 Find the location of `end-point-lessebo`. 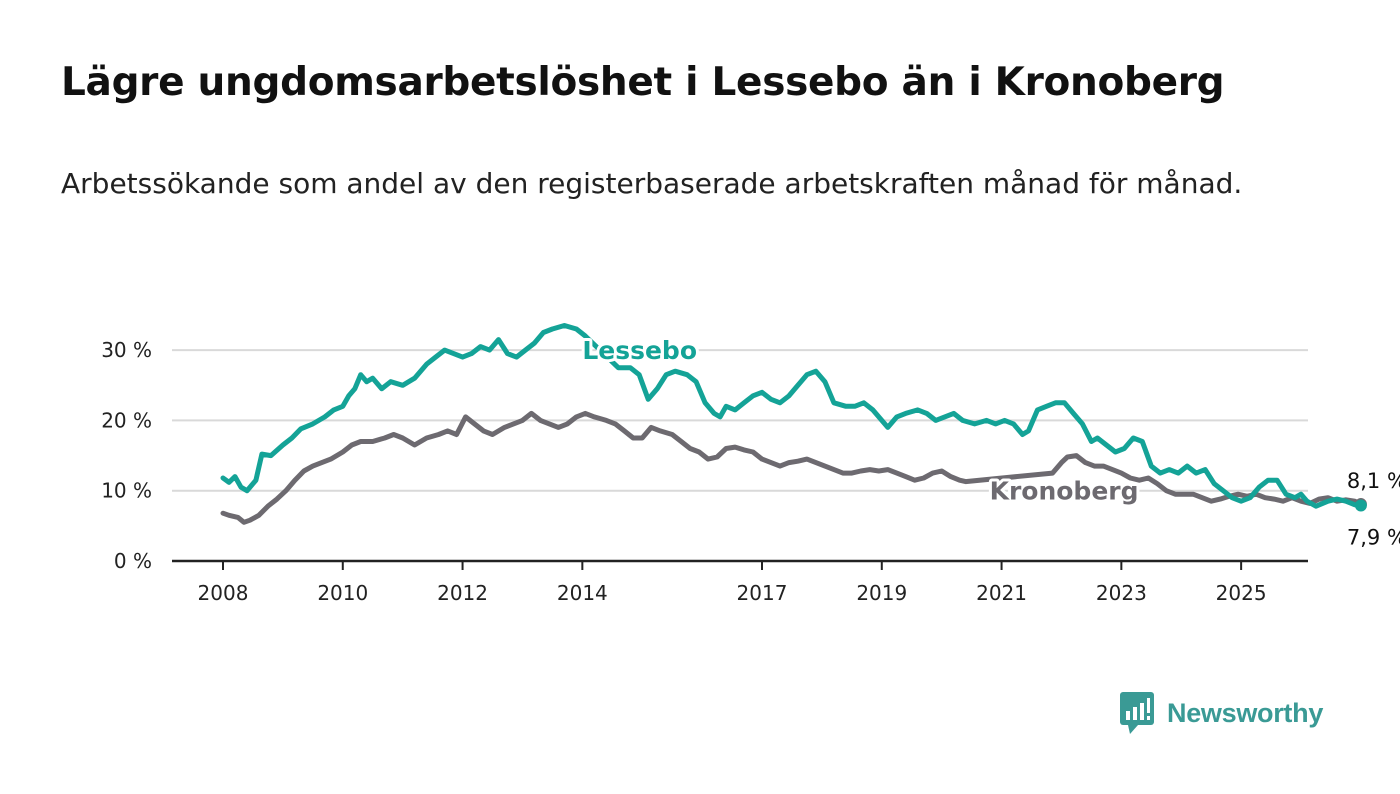

end-point-lessebo is located at coordinates (1360, 505).